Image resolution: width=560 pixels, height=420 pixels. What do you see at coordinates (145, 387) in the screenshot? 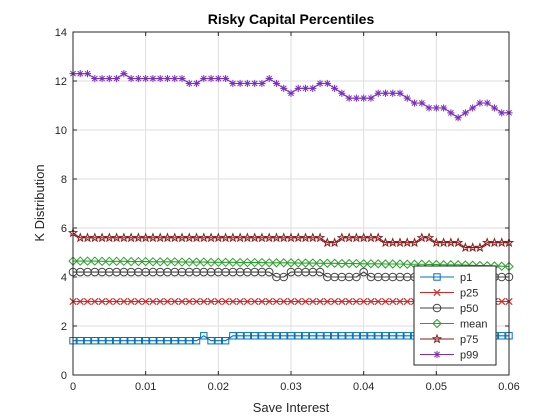
I see `x-tick-label: 0.01` at bounding box center [145, 387].